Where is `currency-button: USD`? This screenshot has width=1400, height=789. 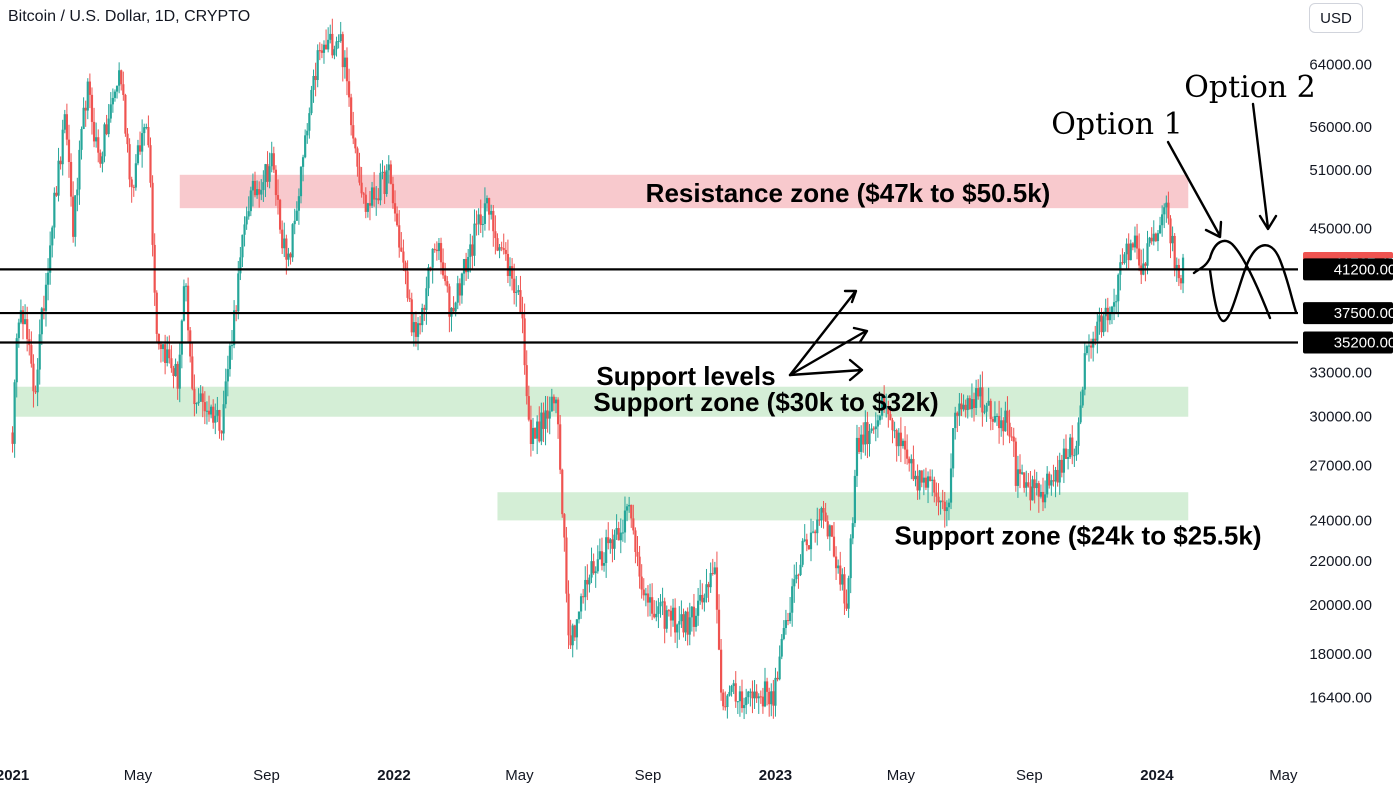
currency-button: USD is located at coordinates (1336, 18).